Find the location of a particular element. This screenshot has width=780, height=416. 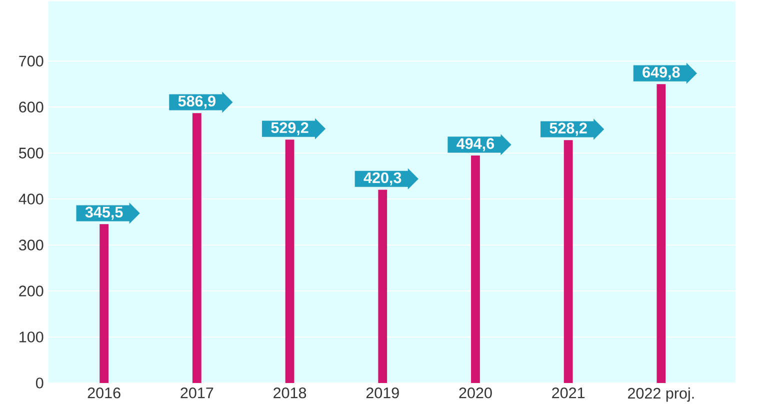

data-label: 649,8 is located at coordinates (661, 73).